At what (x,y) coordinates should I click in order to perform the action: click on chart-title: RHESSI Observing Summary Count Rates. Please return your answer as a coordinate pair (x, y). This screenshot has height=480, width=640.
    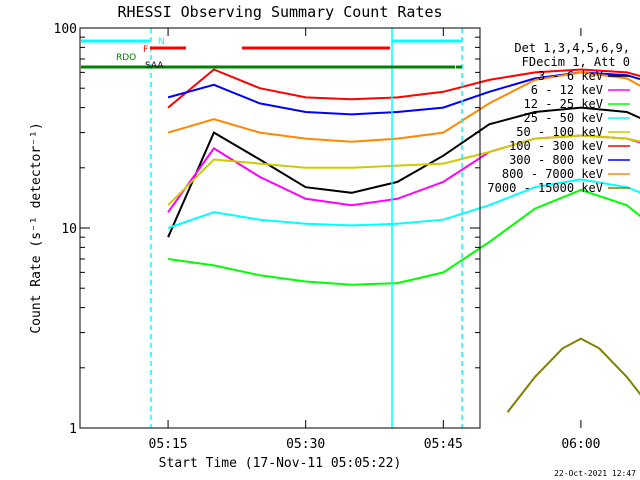
    Looking at the image, I should click on (279, 12).